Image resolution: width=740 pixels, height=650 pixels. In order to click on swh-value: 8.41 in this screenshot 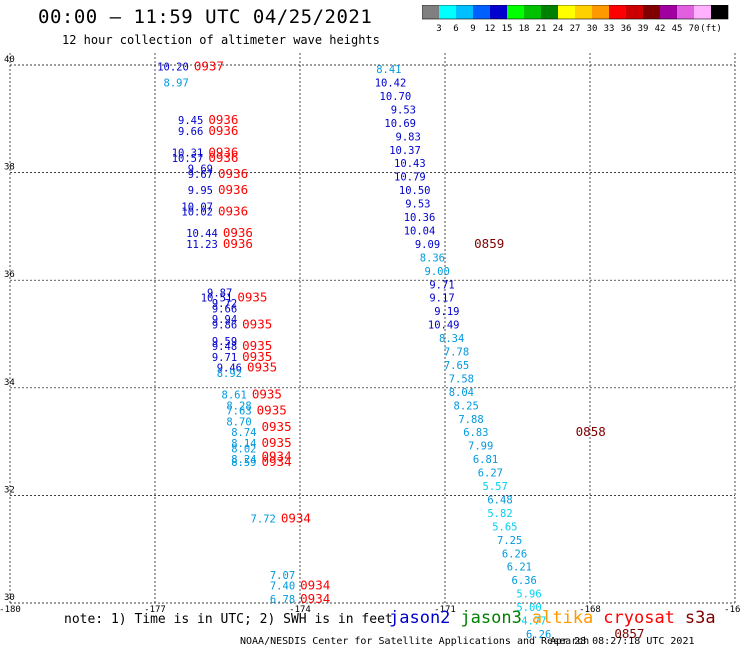, I will do `click(388, 70)`.